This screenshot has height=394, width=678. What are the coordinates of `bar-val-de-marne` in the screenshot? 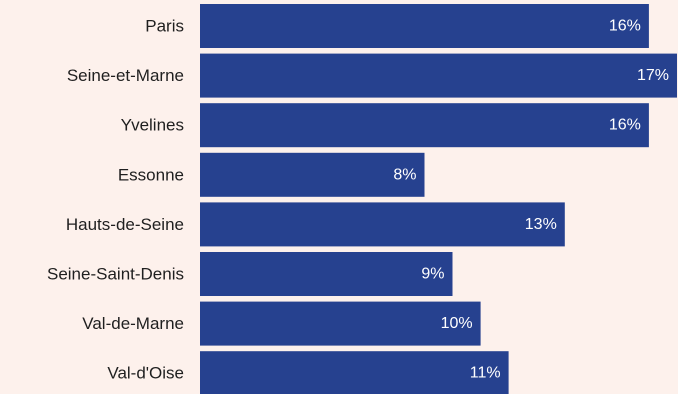 It's located at (340, 323).